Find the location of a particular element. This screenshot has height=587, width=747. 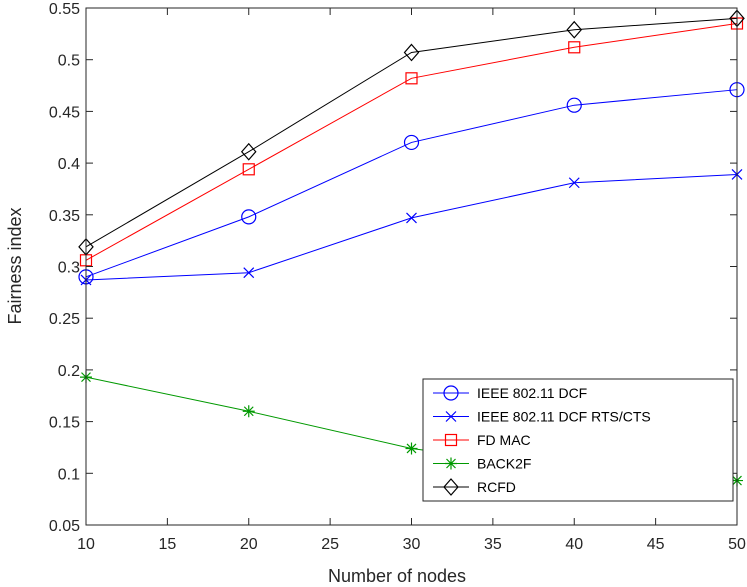

legend-label: RCFD is located at coordinates (496, 487).